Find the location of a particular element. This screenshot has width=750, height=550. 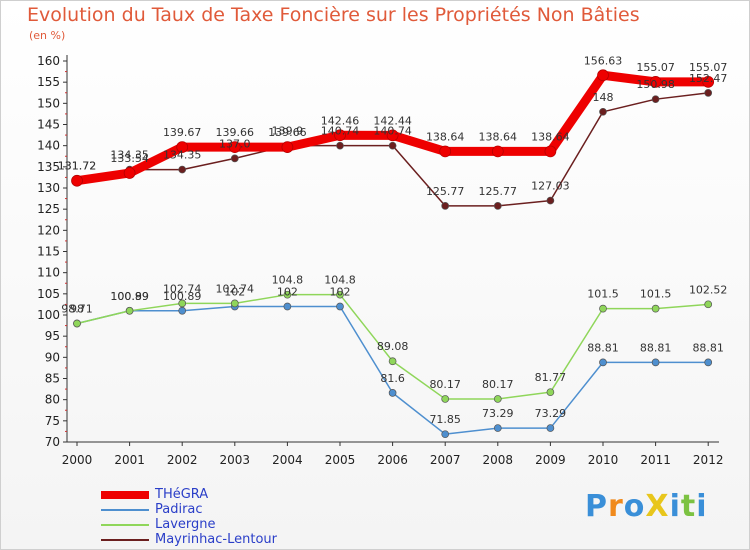

data-label: 155.07 is located at coordinates (655, 67).